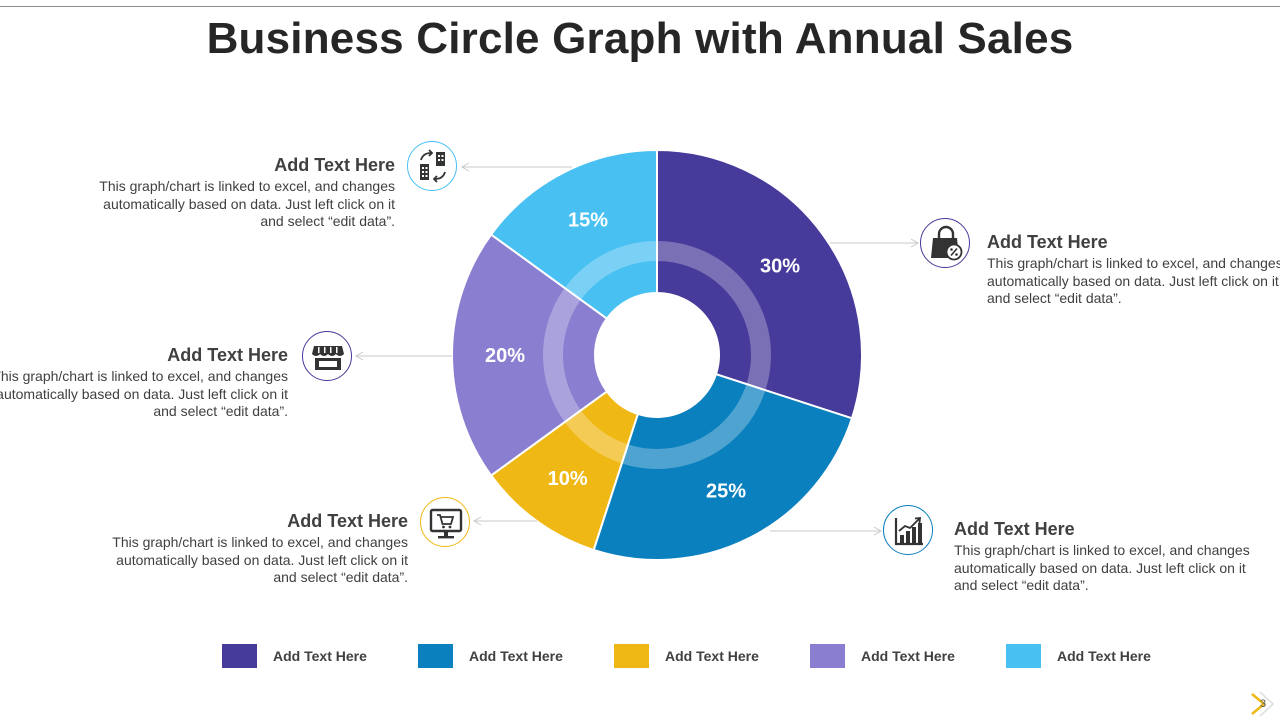 The width and height of the screenshot is (1280, 720). Describe the element at coordinates (588, 221) in the screenshot. I see `slice-label: 15%` at that location.